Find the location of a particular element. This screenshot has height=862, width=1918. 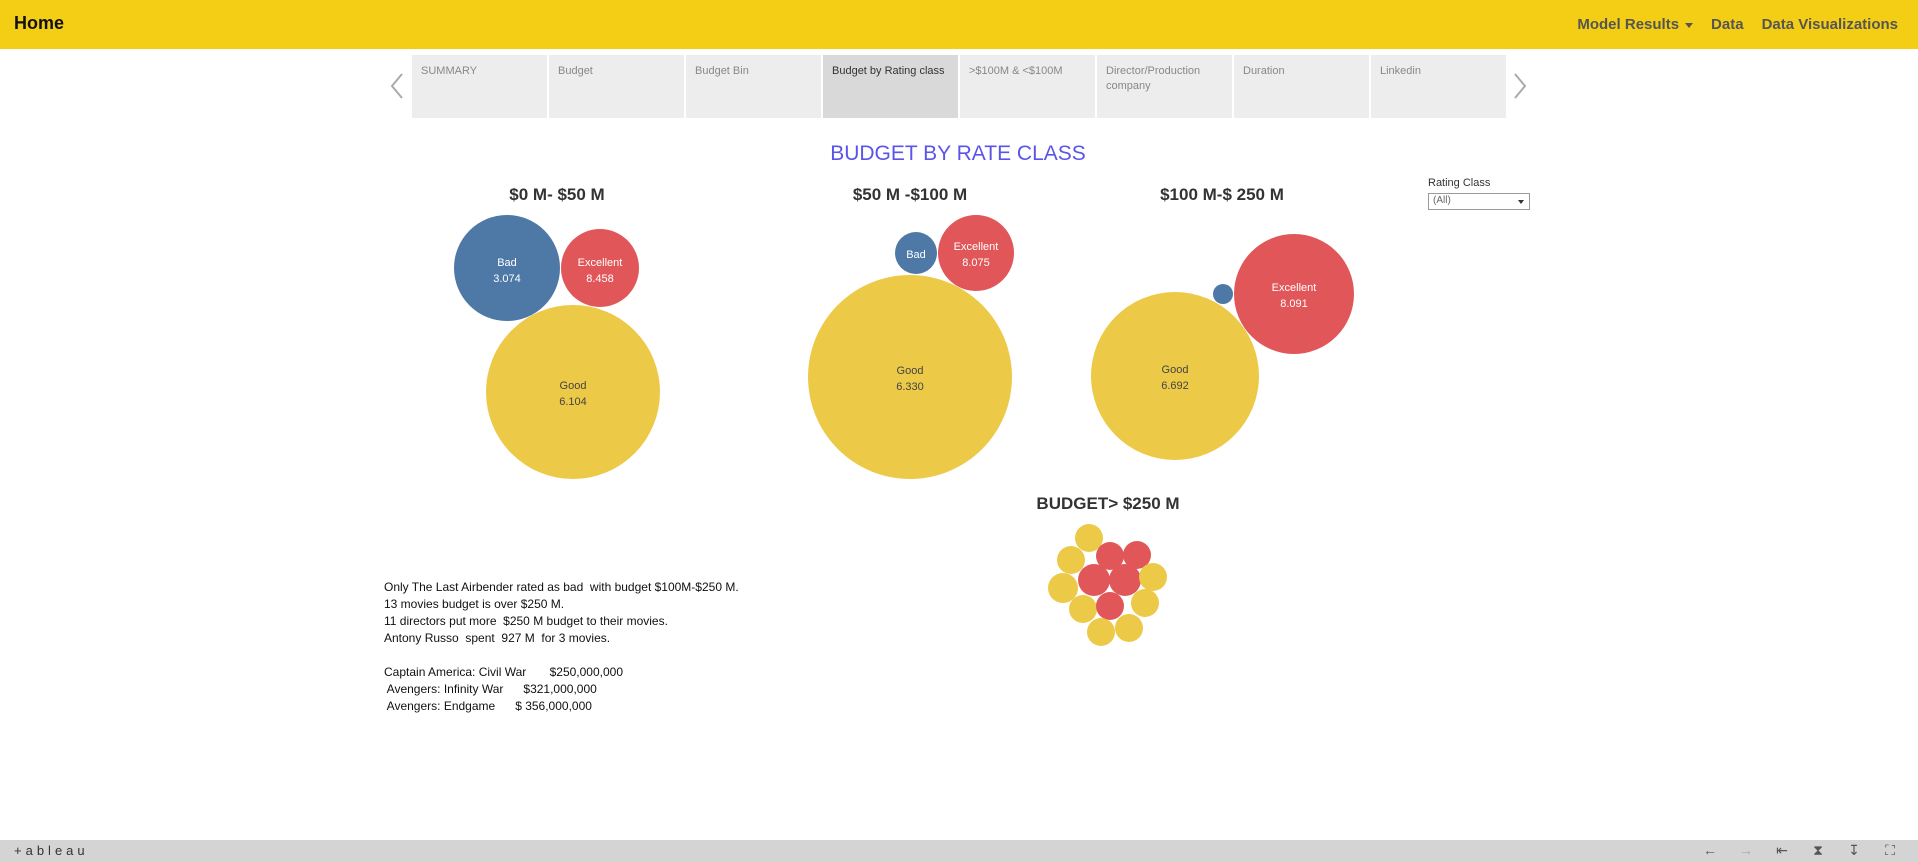

bubble-label-excellent-100-250m: Excellent is located at coordinates (1294, 288).